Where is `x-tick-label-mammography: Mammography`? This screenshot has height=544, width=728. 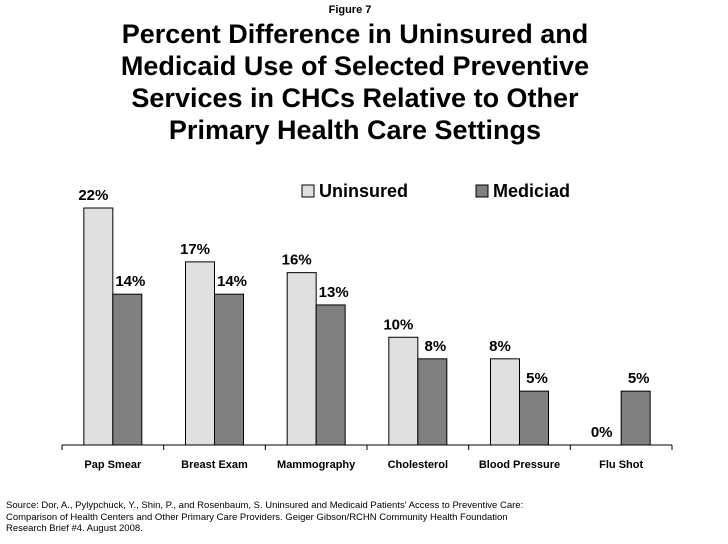 x-tick-label-mammography: Mammography is located at coordinates (316, 465).